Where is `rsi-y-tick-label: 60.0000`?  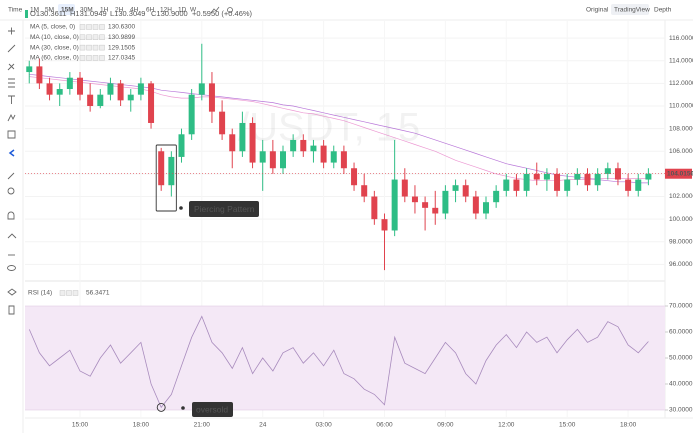 rsi-y-tick-label: 60.0000 is located at coordinates (681, 332).